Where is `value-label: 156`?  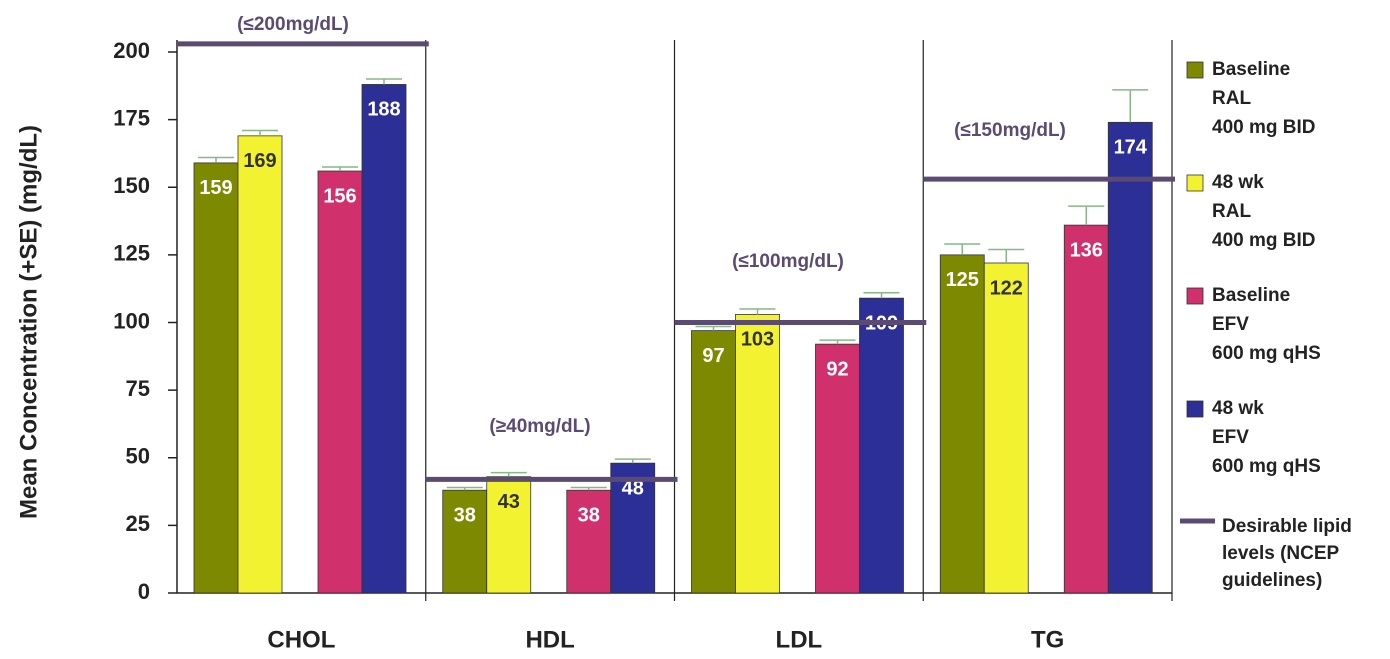 value-label: 156 is located at coordinates (339, 196).